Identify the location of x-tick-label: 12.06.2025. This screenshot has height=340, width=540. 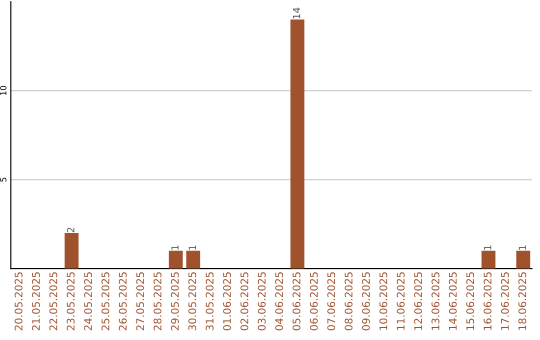
(418, 301).